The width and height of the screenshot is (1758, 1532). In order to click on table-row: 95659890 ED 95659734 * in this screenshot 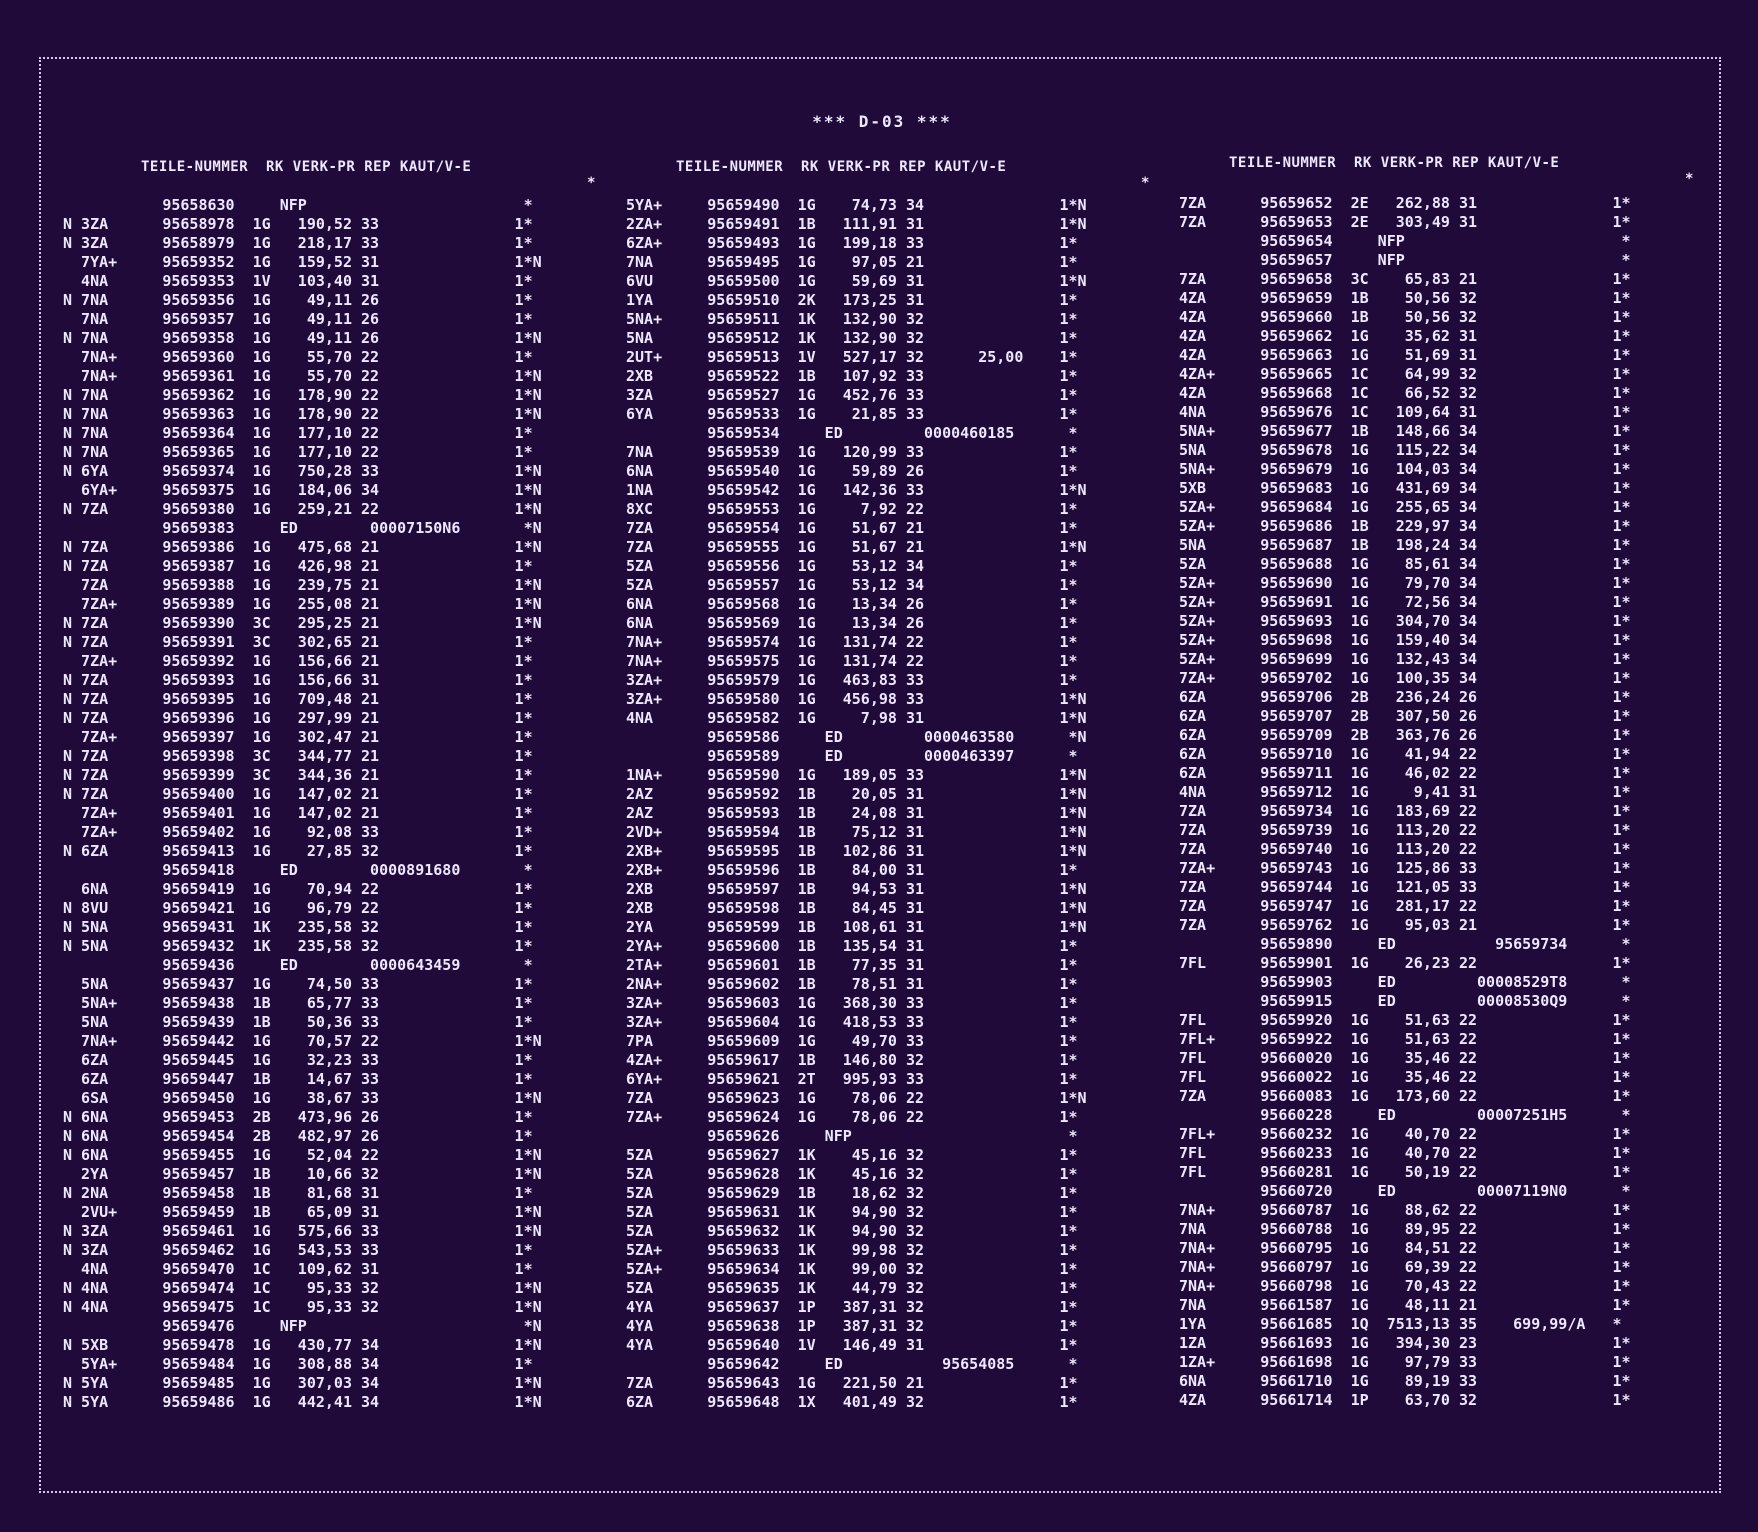, I will do `click(1405, 944)`.